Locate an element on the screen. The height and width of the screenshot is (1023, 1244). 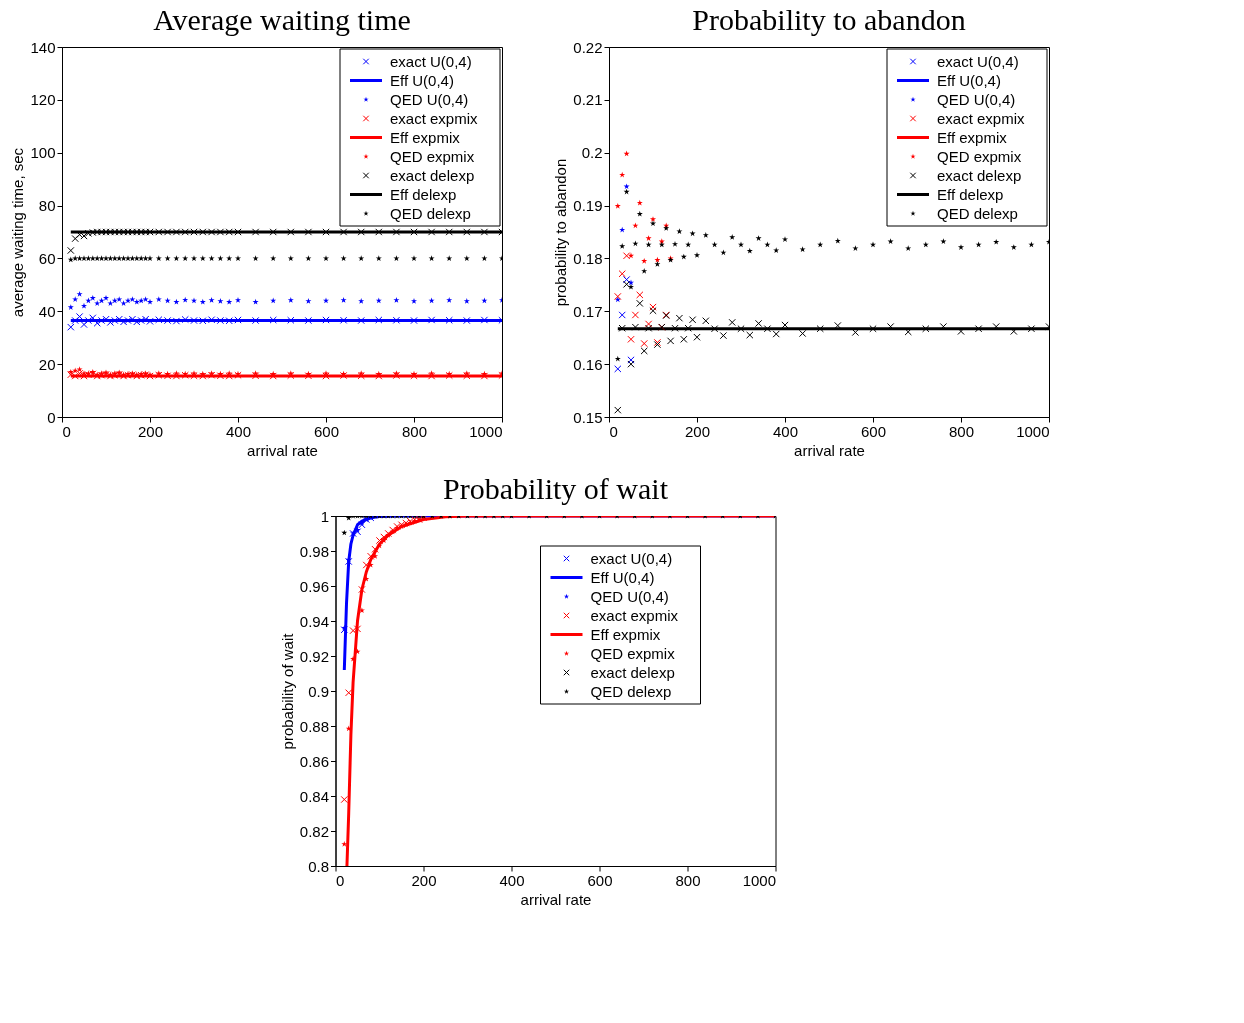
y-tick-label: 0.8 is located at coordinates (318, 866).